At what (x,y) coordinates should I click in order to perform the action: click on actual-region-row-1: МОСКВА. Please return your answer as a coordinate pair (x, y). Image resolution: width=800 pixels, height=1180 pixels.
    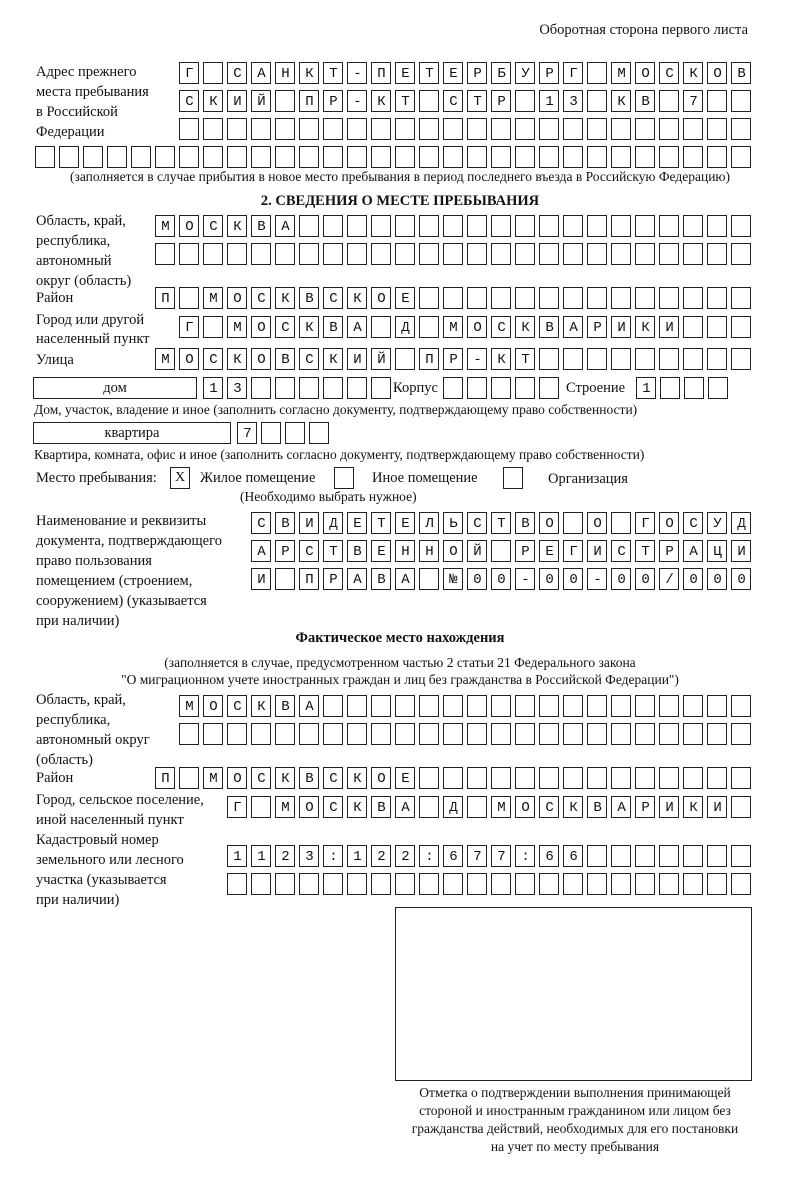
    Looking at the image, I should click on (465, 706).